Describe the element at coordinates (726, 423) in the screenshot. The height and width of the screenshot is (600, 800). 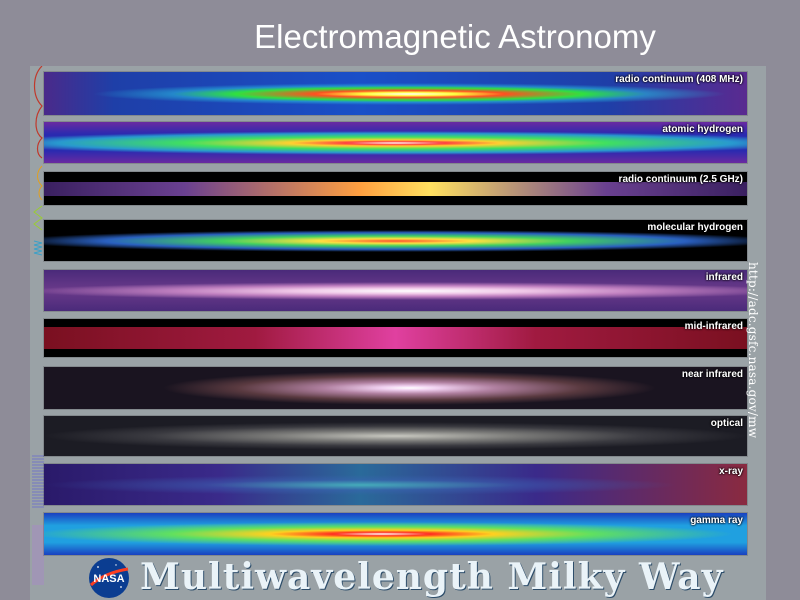
I see `band-label: optical` at that location.